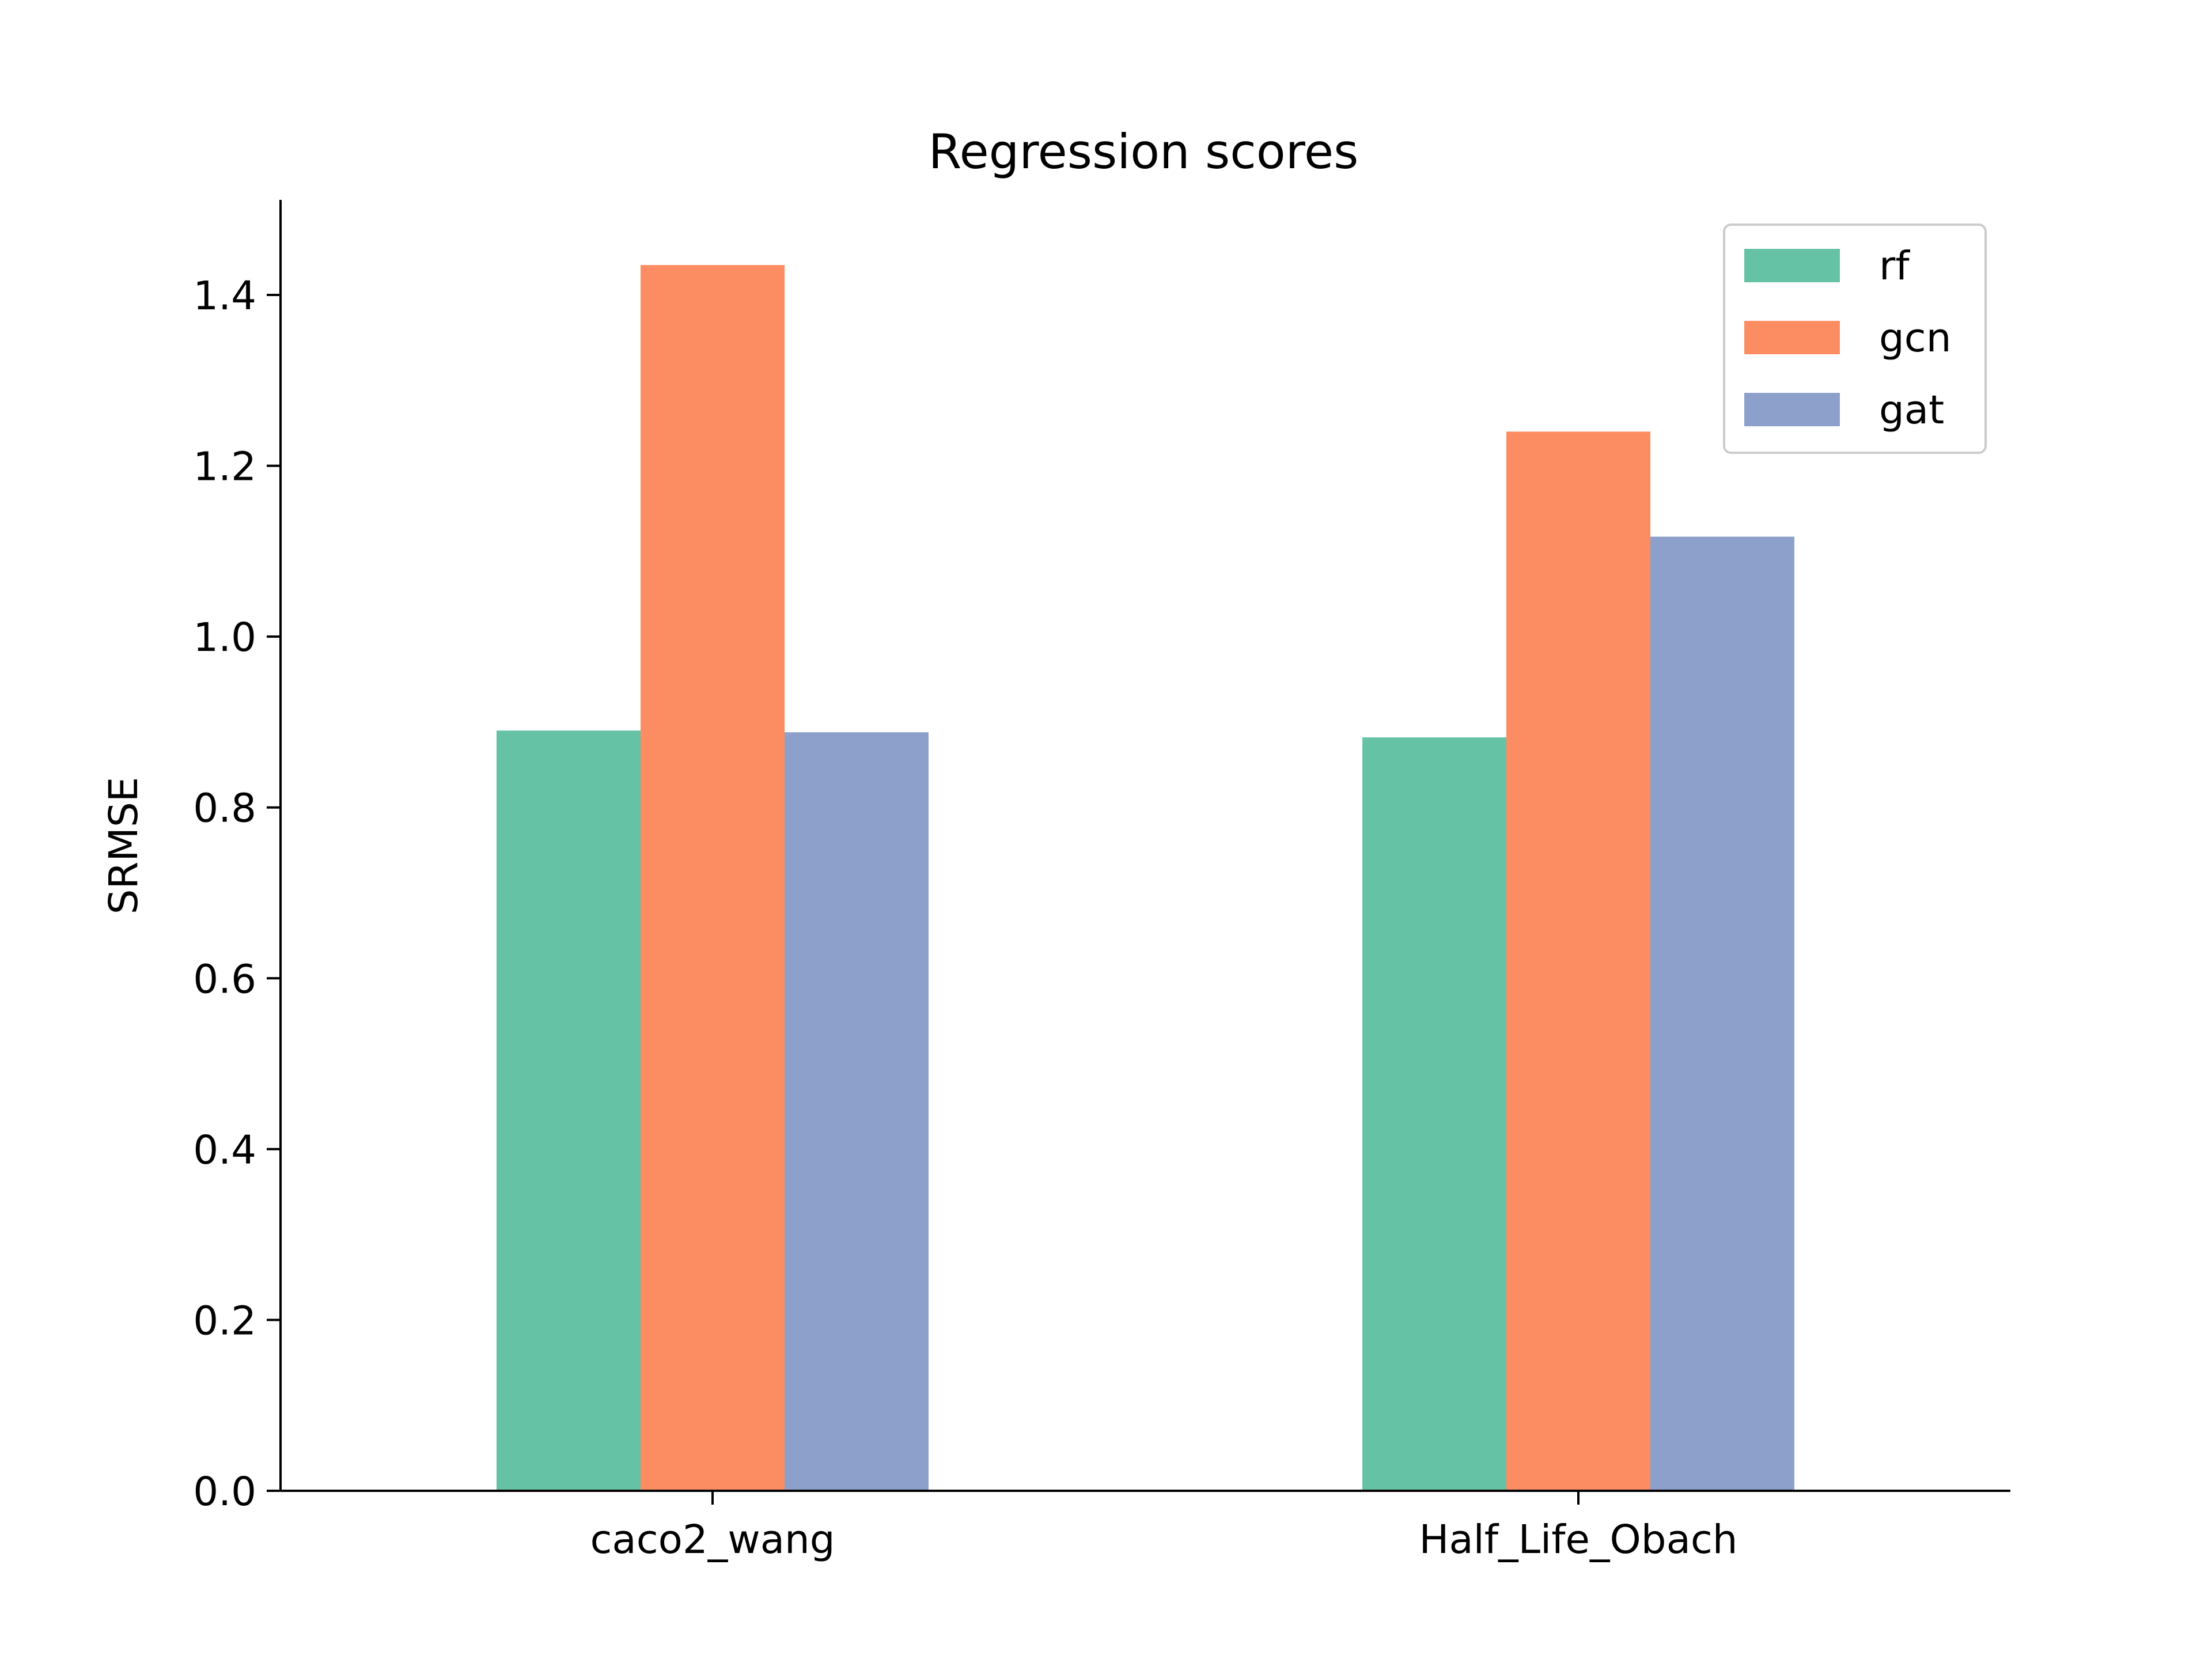  Describe the element at coordinates (224, 1150) in the screenshot. I see `y-tick-label: 0.4` at that location.